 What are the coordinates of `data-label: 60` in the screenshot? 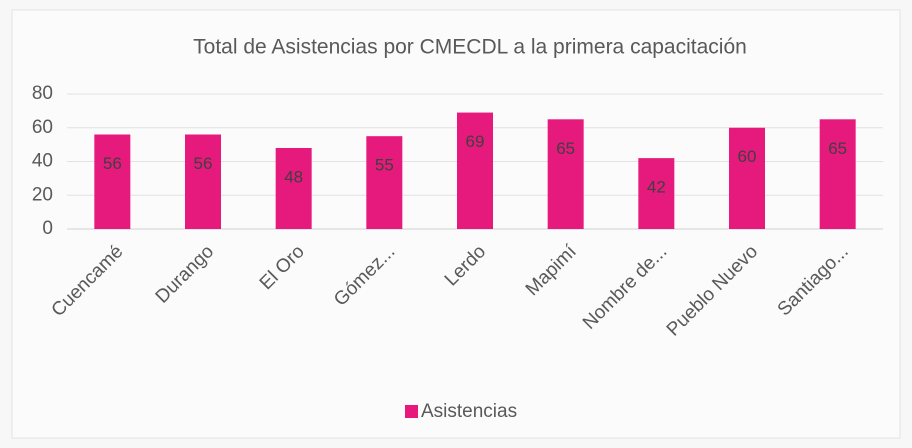 It's located at (747, 156).